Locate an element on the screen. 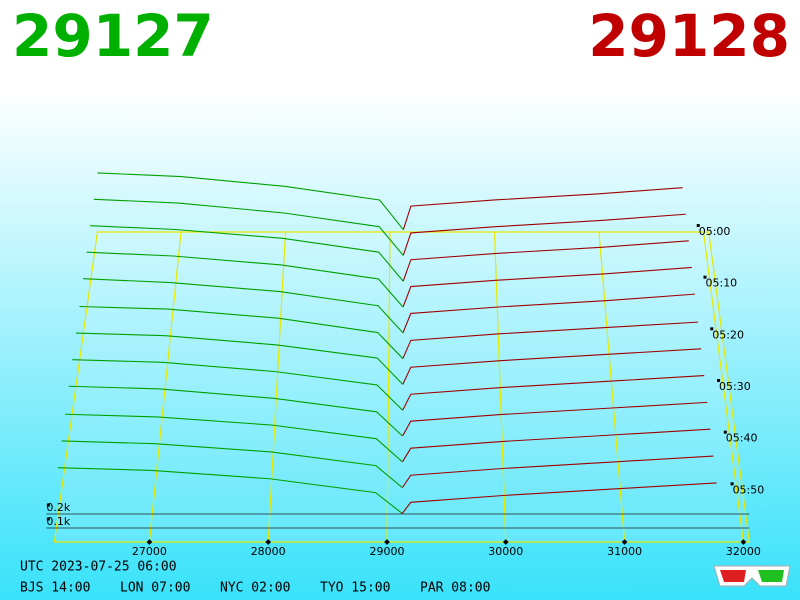 Image resolution: width=800 pixels, height=600 pixels. depth-tick-label: 0.1k is located at coordinates (58, 521).